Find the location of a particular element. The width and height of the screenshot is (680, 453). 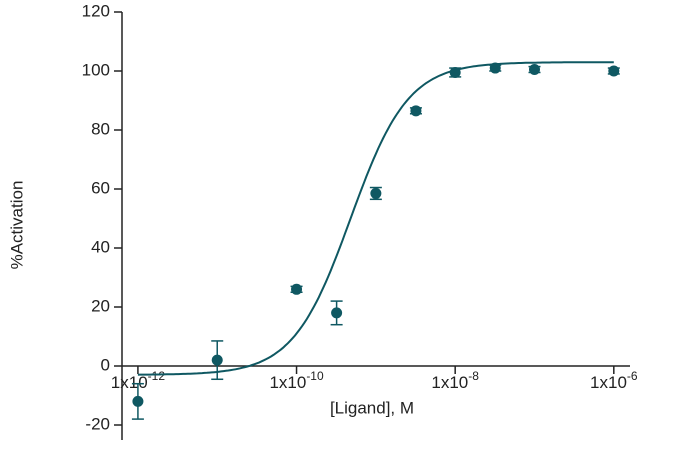

x-axis-label: [Ligand], M is located at coordinates (372, 407).